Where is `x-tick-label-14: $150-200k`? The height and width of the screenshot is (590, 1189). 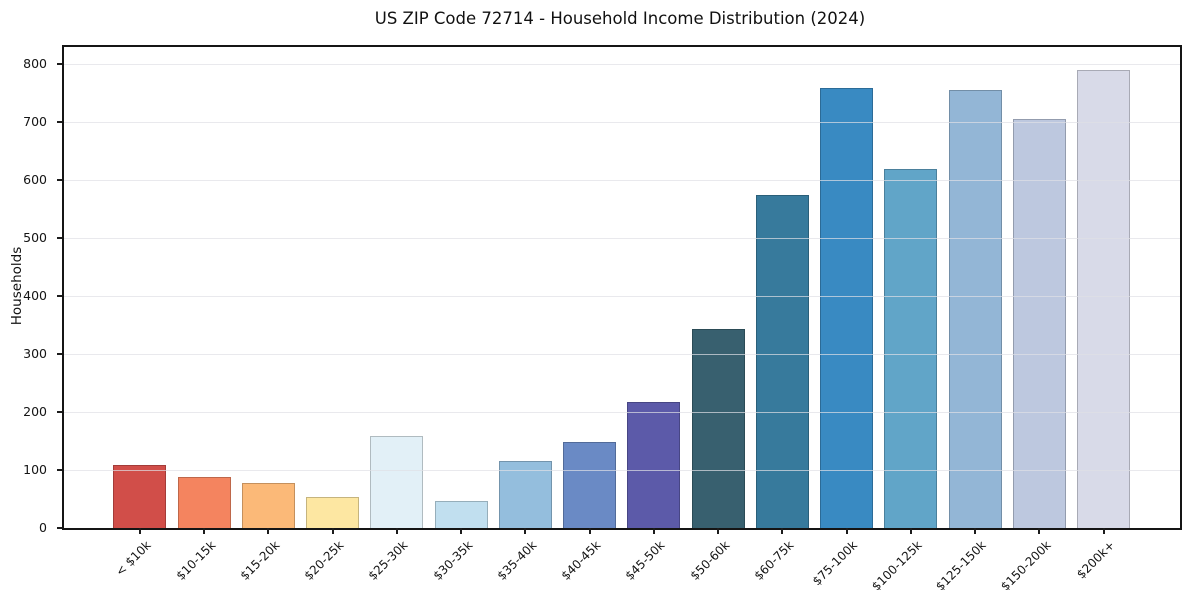
x-tick-label-14: $150-200k is located at coordinates (1025, 564).